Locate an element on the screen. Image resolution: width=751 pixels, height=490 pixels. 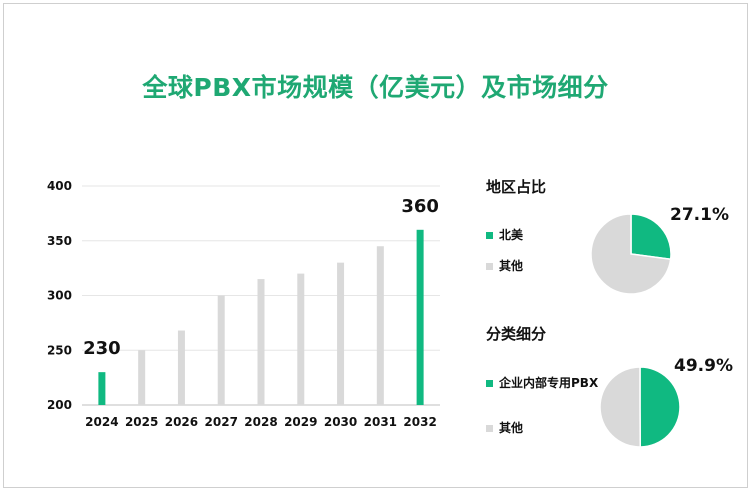
legend-label-other-category: 其他 is located at coordinates (511, 428).